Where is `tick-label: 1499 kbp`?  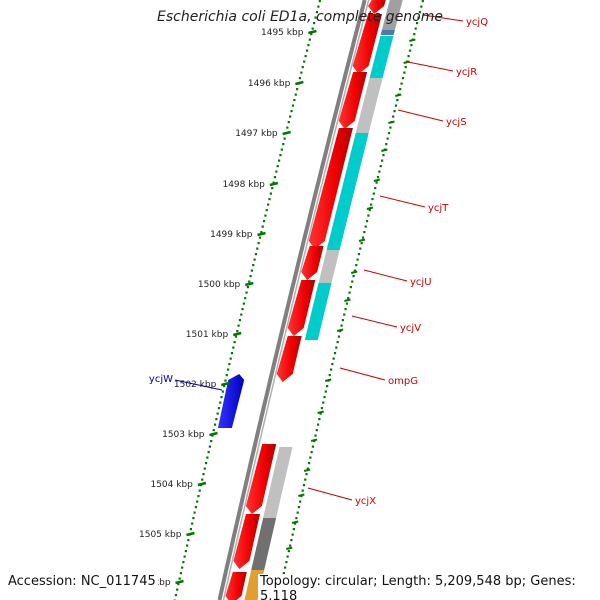
tick-label: 1499 kbp is located at coordinates (231, 235).